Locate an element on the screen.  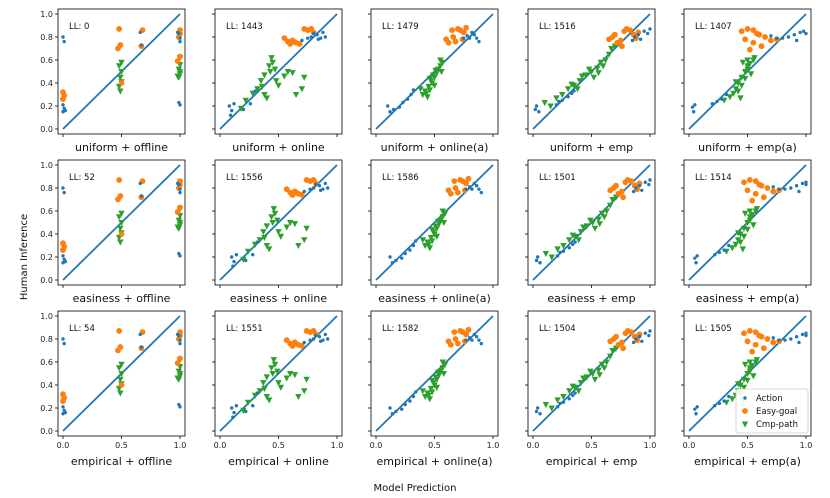
panel-title: uniform + offline is located at coordinates (121, 147).